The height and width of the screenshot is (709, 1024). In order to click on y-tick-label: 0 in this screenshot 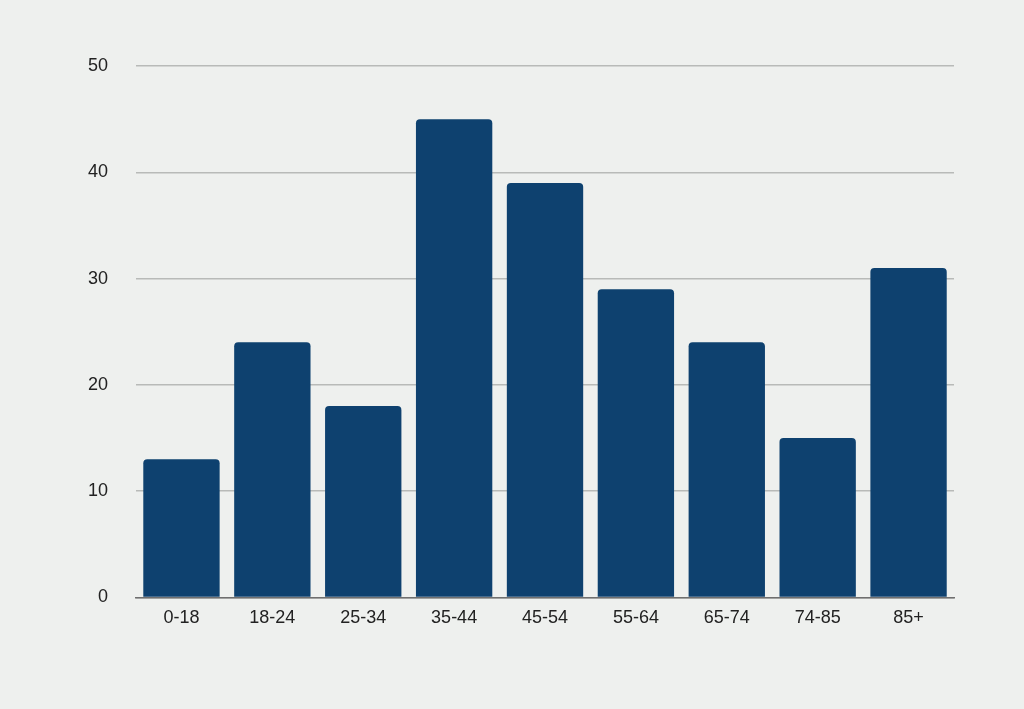, I will do `click(103, 596)`.